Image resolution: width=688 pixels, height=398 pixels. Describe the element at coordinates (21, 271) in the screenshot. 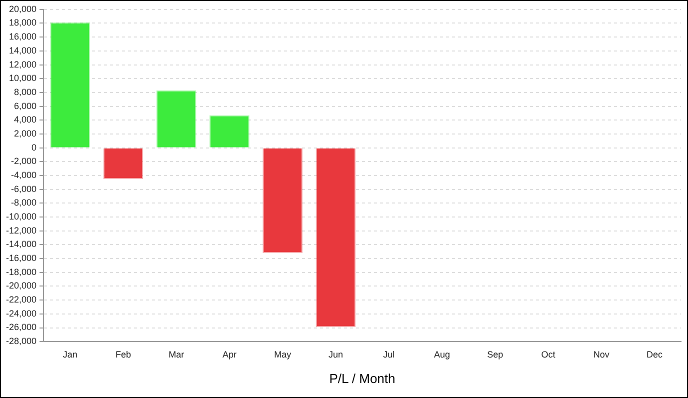

I see `y-tick-label: -18,000` at that location.